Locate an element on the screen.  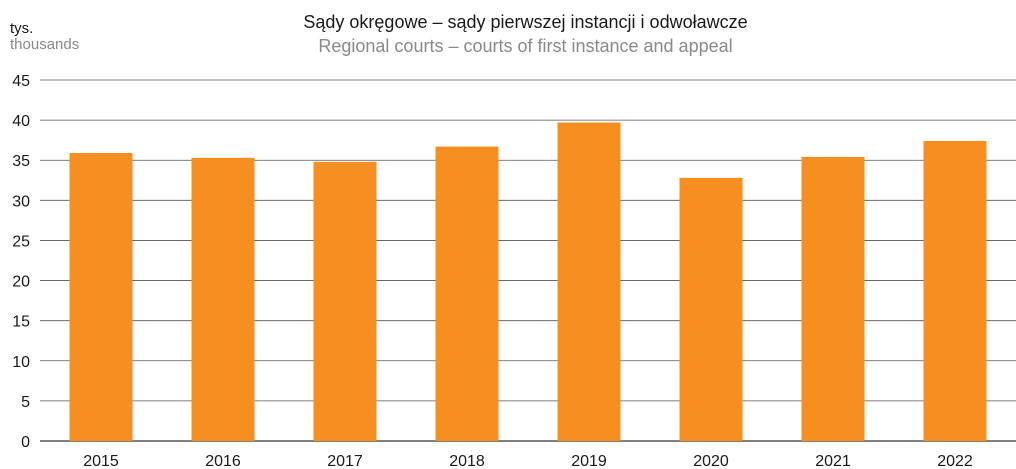
bar-2020 is located at coordinates (711, 309).